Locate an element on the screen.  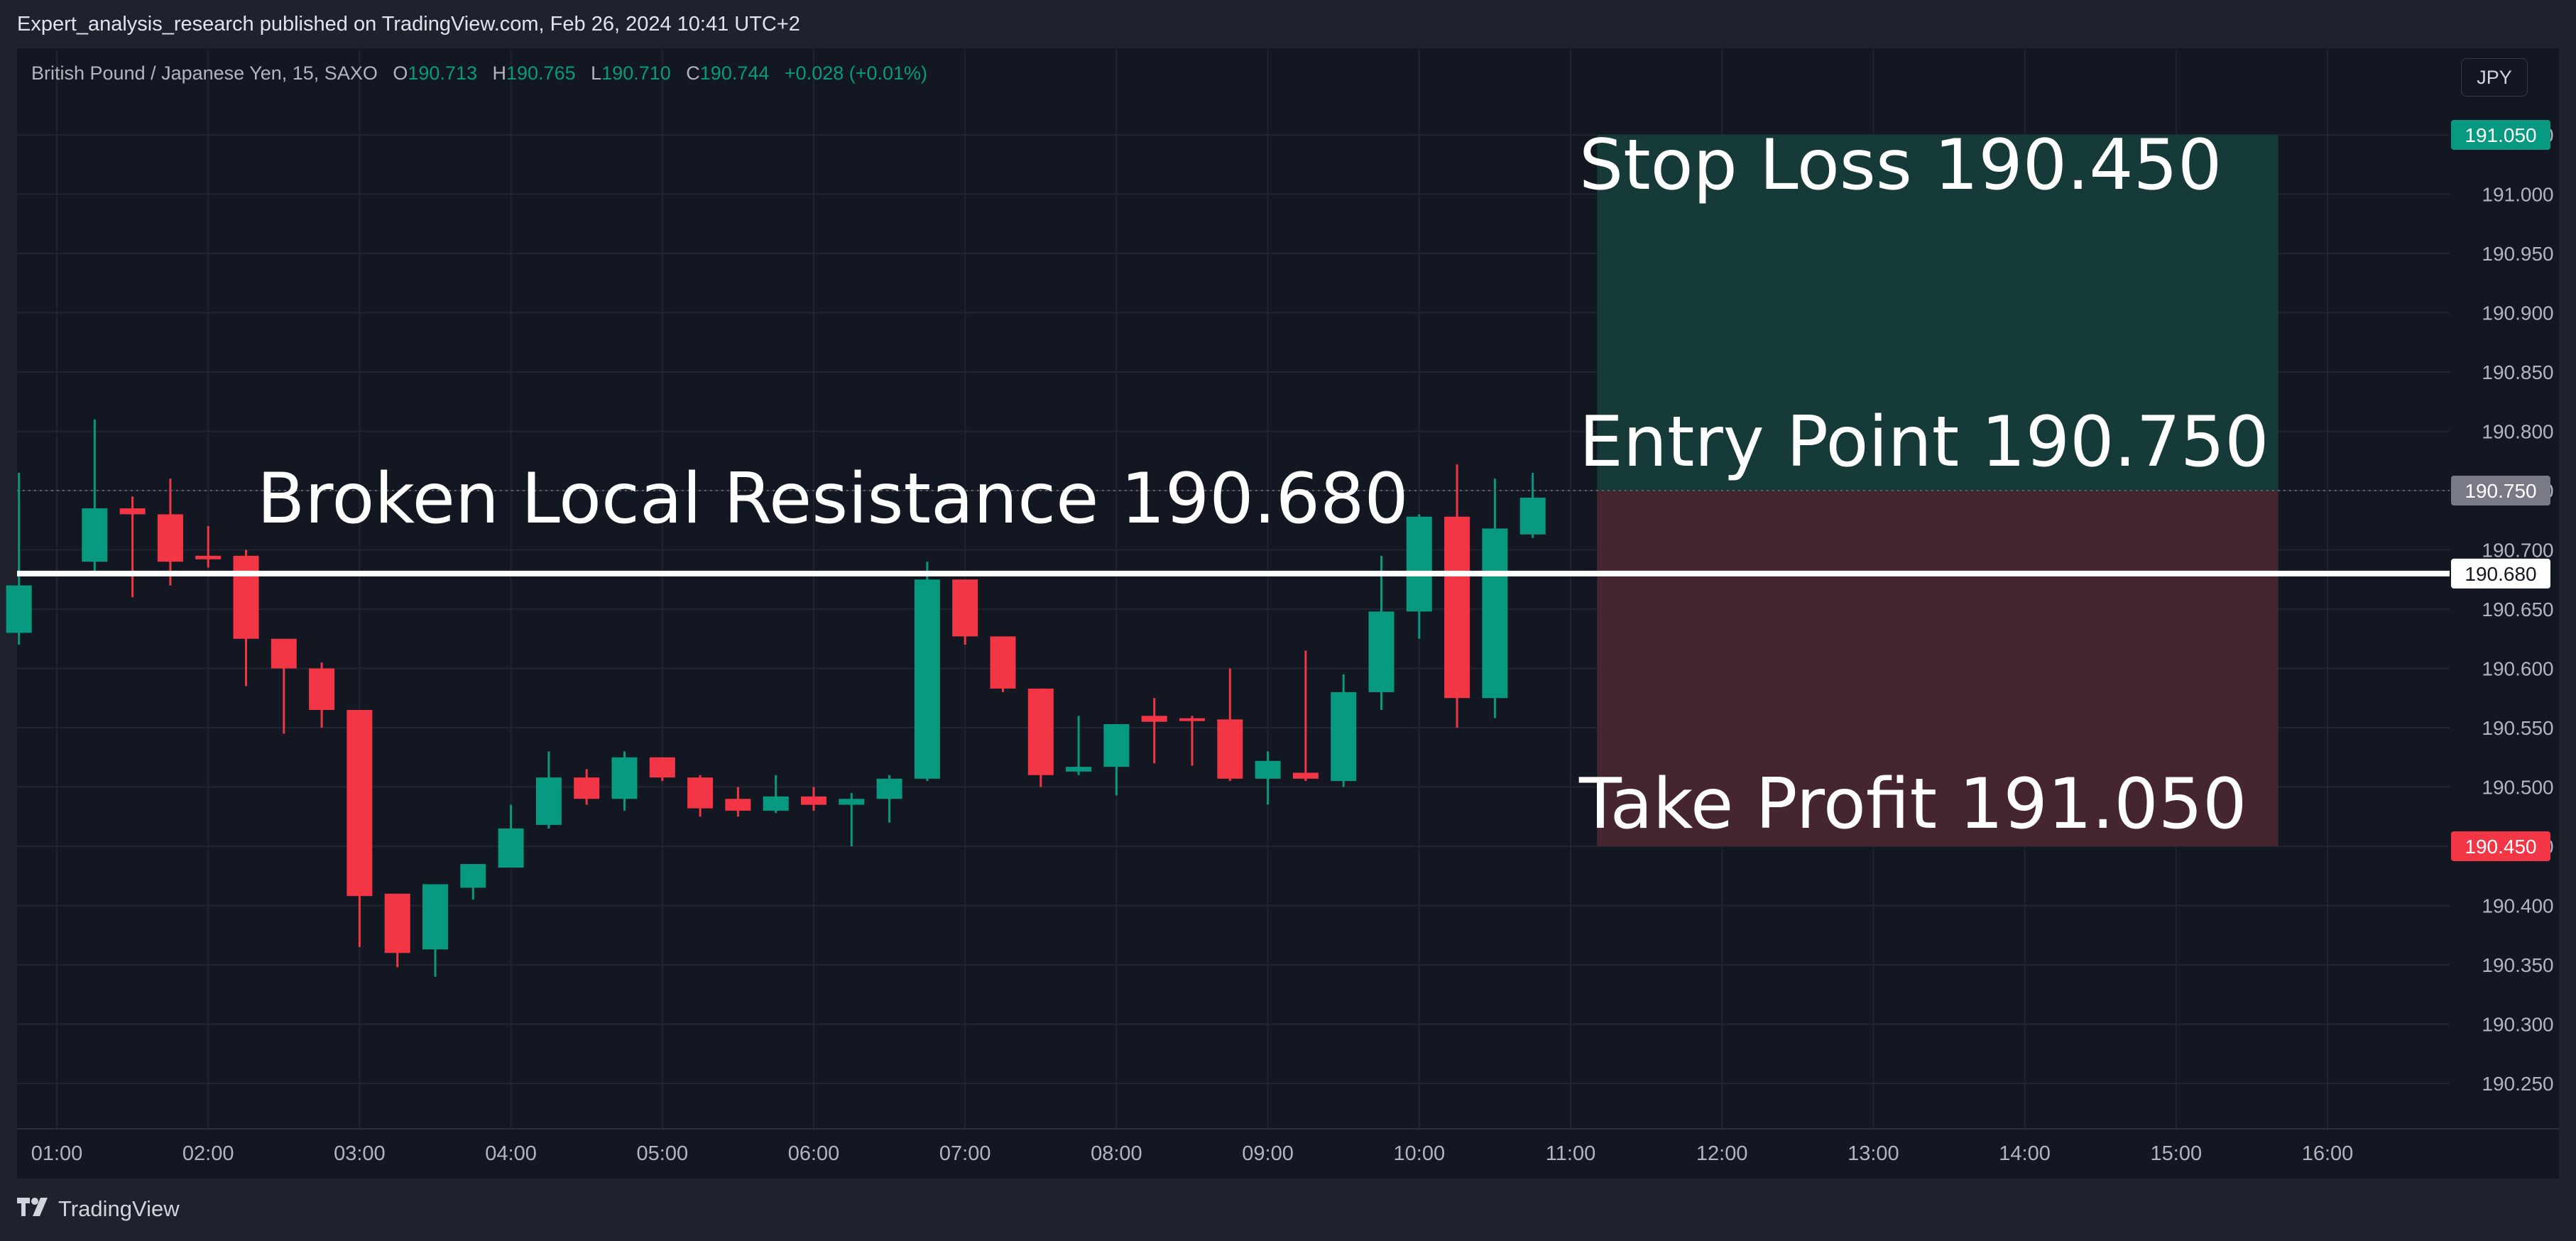
price-lines is located at coordinates (1233, 533).